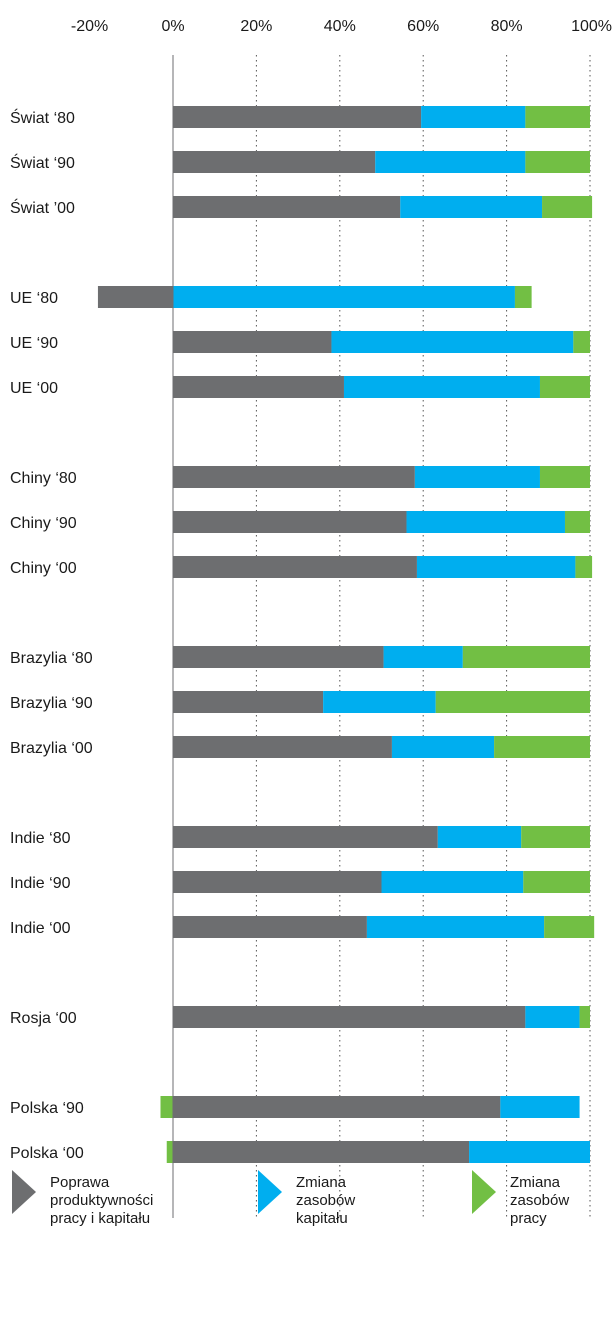  Describe the element at coordinates (51, 703) in the screenshot. I see `row-label: Brazylia ‘90` at that location.